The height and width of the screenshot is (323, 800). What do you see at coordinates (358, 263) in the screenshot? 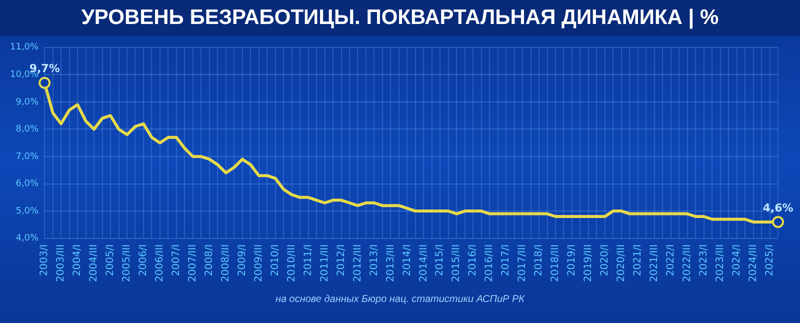
I see `x-tick-label: 2012/III` at bounding box center [358, 263].